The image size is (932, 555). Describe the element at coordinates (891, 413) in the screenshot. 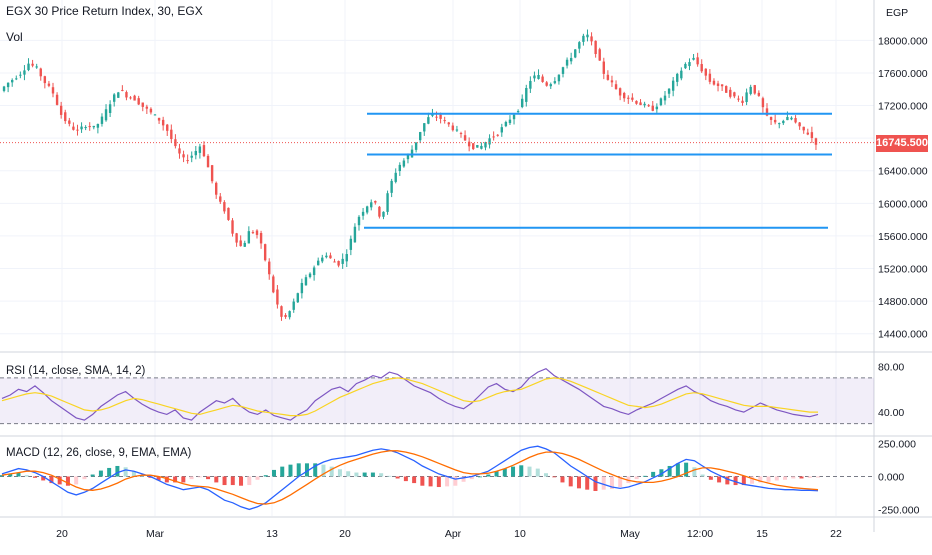

I see `rsi-tick-label: 40.00` at that location.